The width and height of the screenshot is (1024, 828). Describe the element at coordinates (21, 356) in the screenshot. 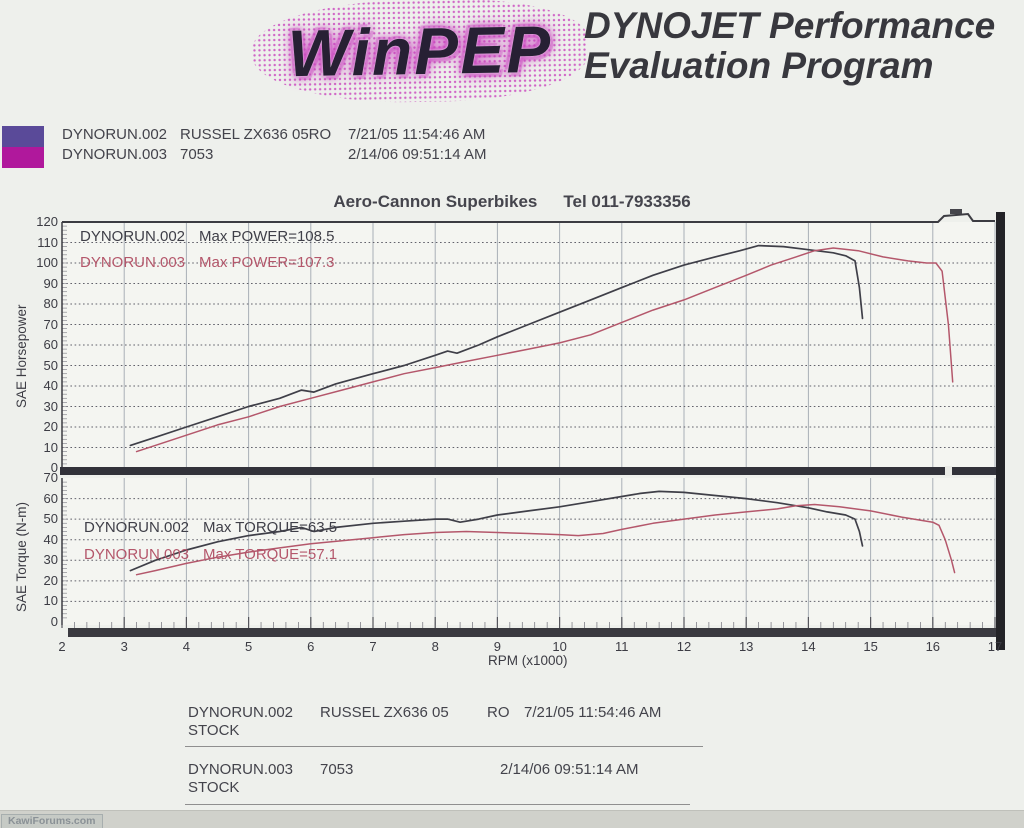

I see `horsepower-axis-title: SAE Horsepower` at that location.